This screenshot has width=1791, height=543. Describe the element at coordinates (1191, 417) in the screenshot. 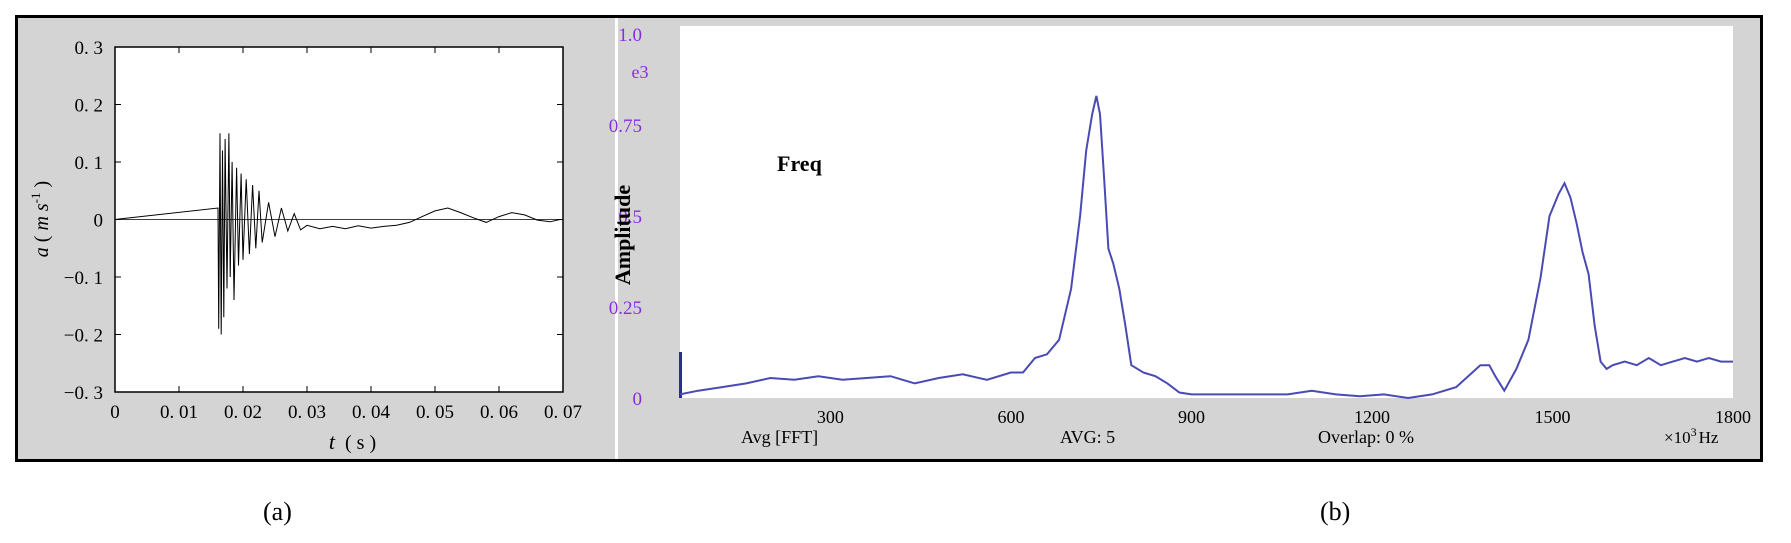

I see `panel-b-x-tick-label: 900` at that location.